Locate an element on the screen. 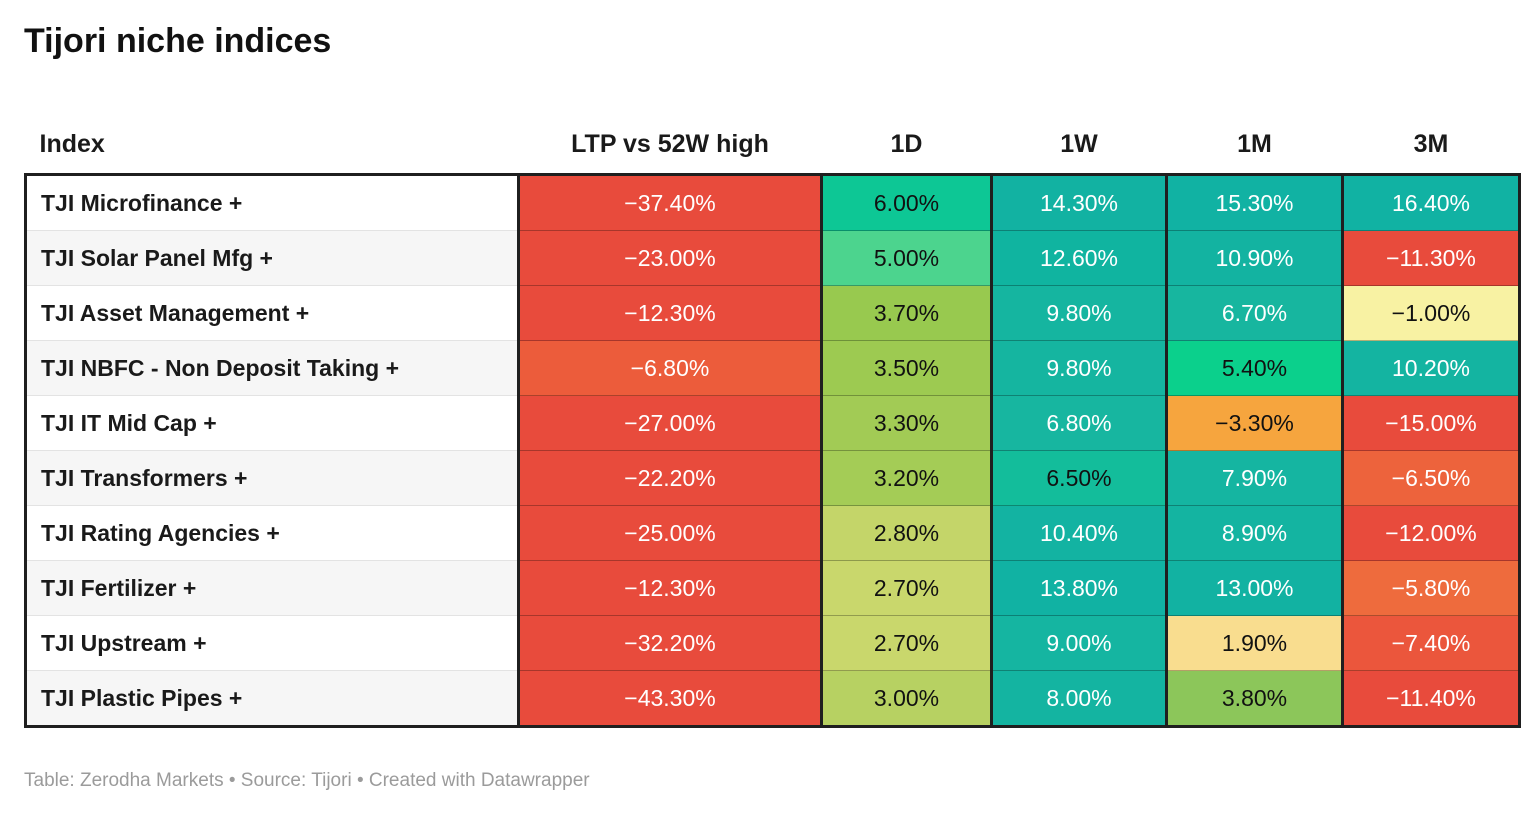 This screenshot has width=1540, height=832. 1m-cell: −3.30% is located at coordinates (1254, 423).